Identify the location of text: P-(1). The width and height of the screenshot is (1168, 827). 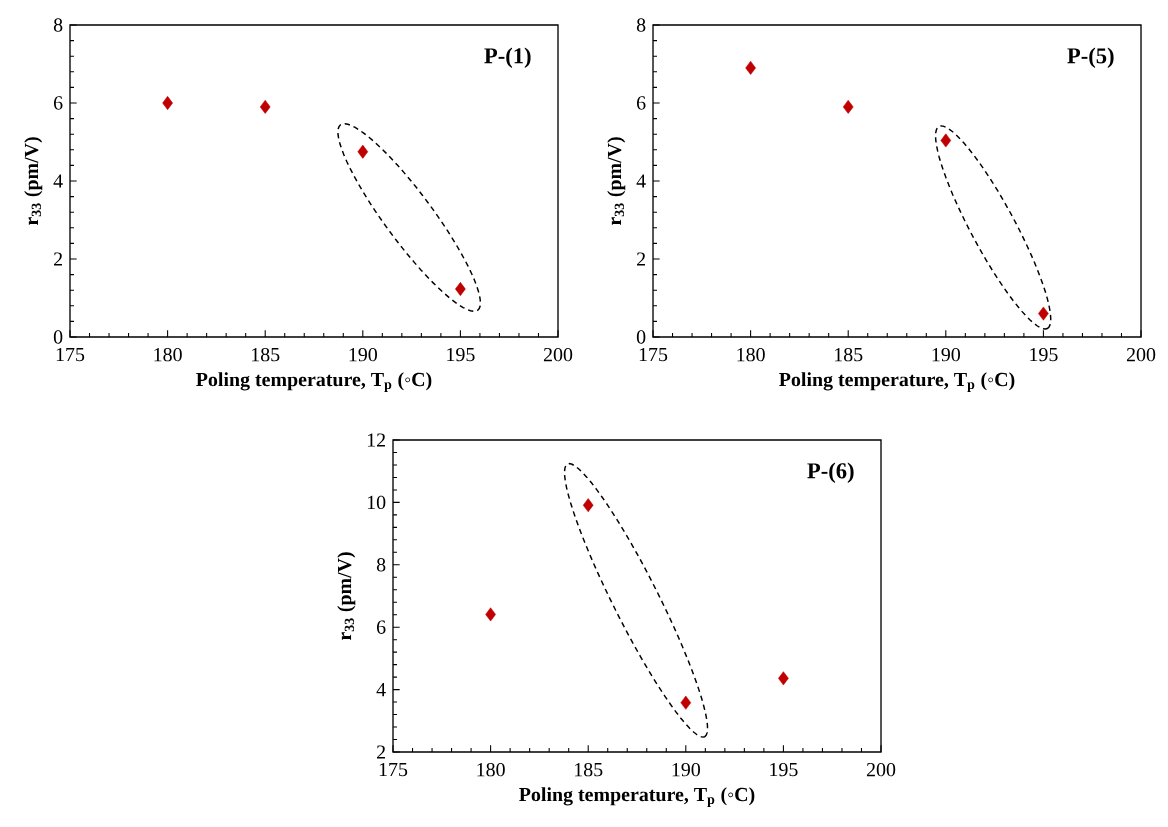
(507, 57).